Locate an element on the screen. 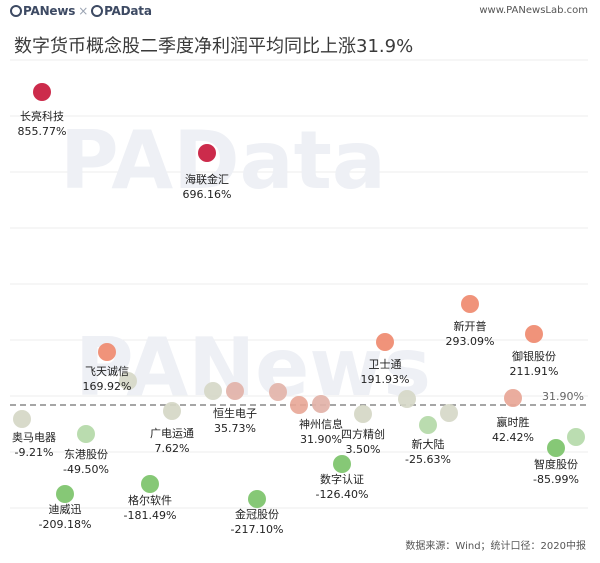 Image resolution: width=600 pixels, height=563 pixels. chart-title: 数字货币概念股二季度净利润平均同比上涨31.9% is located at coordinates (214, 46).